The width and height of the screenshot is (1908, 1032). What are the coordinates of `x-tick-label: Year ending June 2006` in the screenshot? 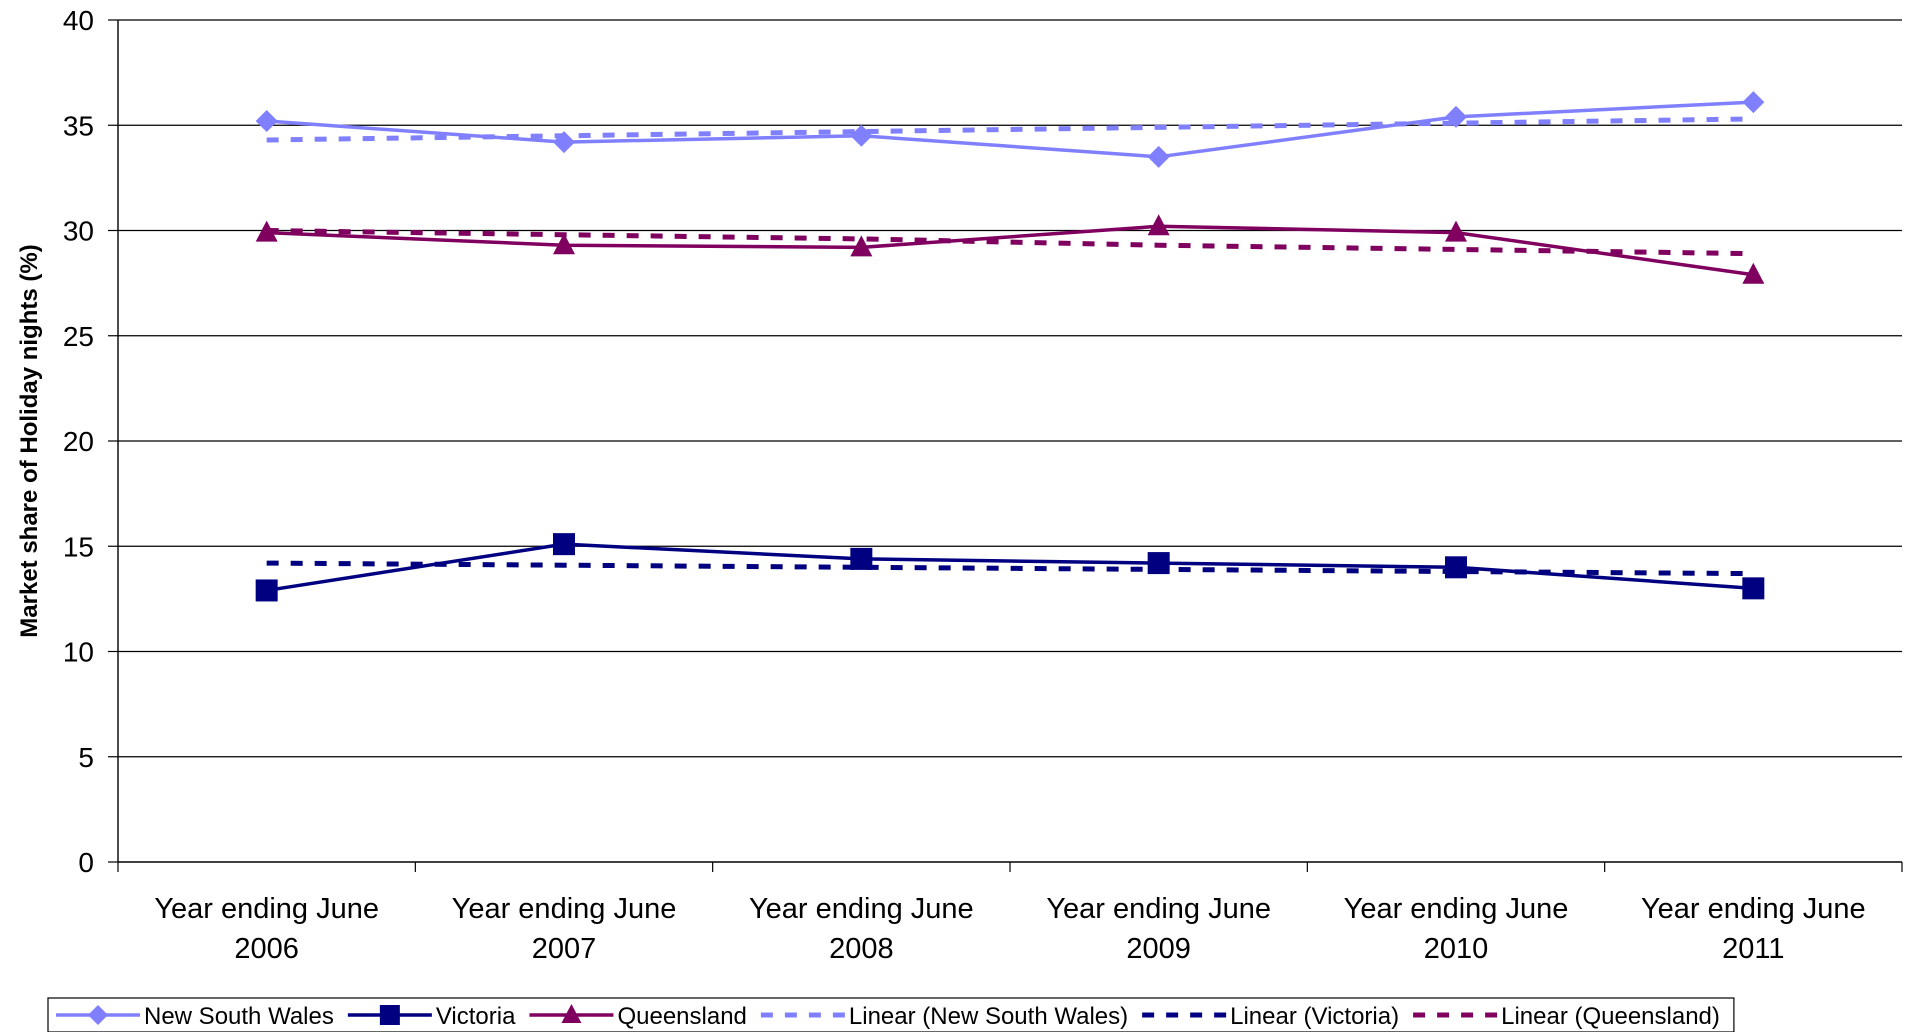 It's located at (266, 929).